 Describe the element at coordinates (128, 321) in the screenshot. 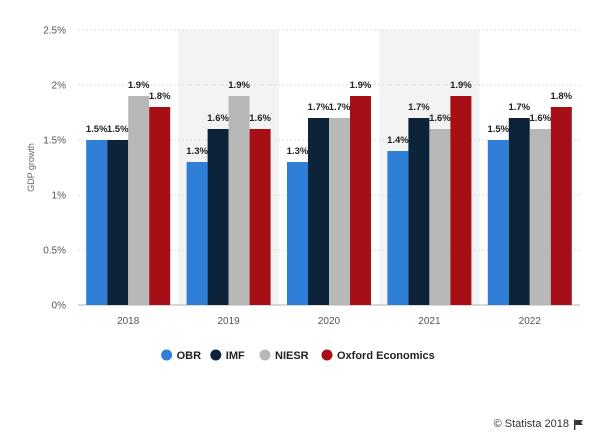

I see `x-tick-label: 2018` at that location.